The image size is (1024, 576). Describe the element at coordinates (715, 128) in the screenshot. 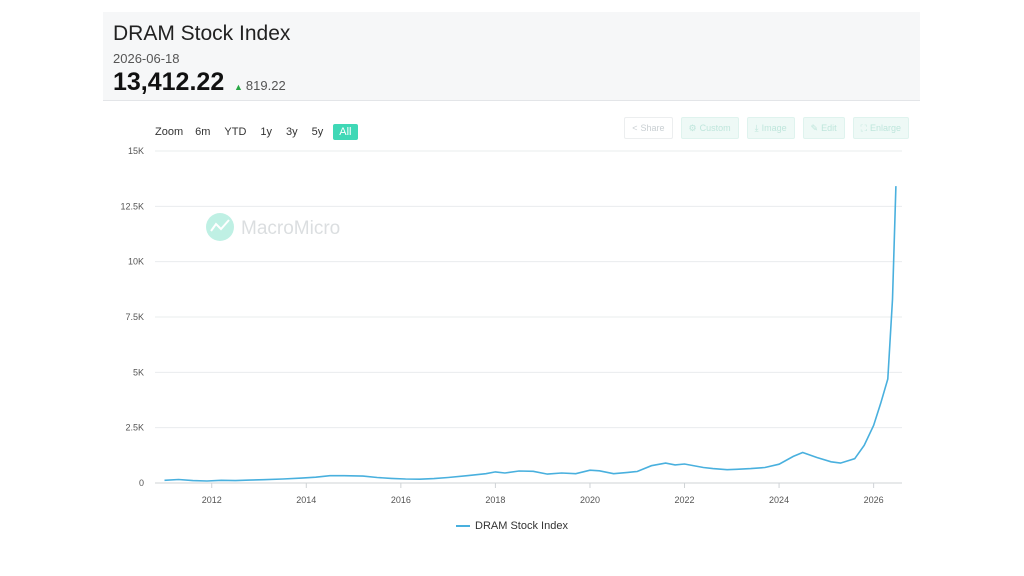

I see `custom-label: Custom` at that location.